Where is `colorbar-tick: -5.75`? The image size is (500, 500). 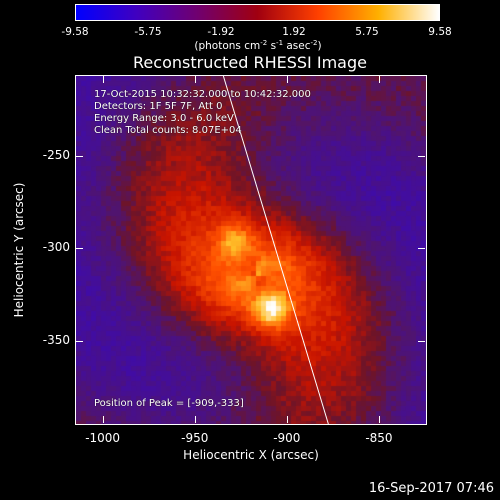
colorbar-tick: -5.75 is located at coordinates (148, 32).